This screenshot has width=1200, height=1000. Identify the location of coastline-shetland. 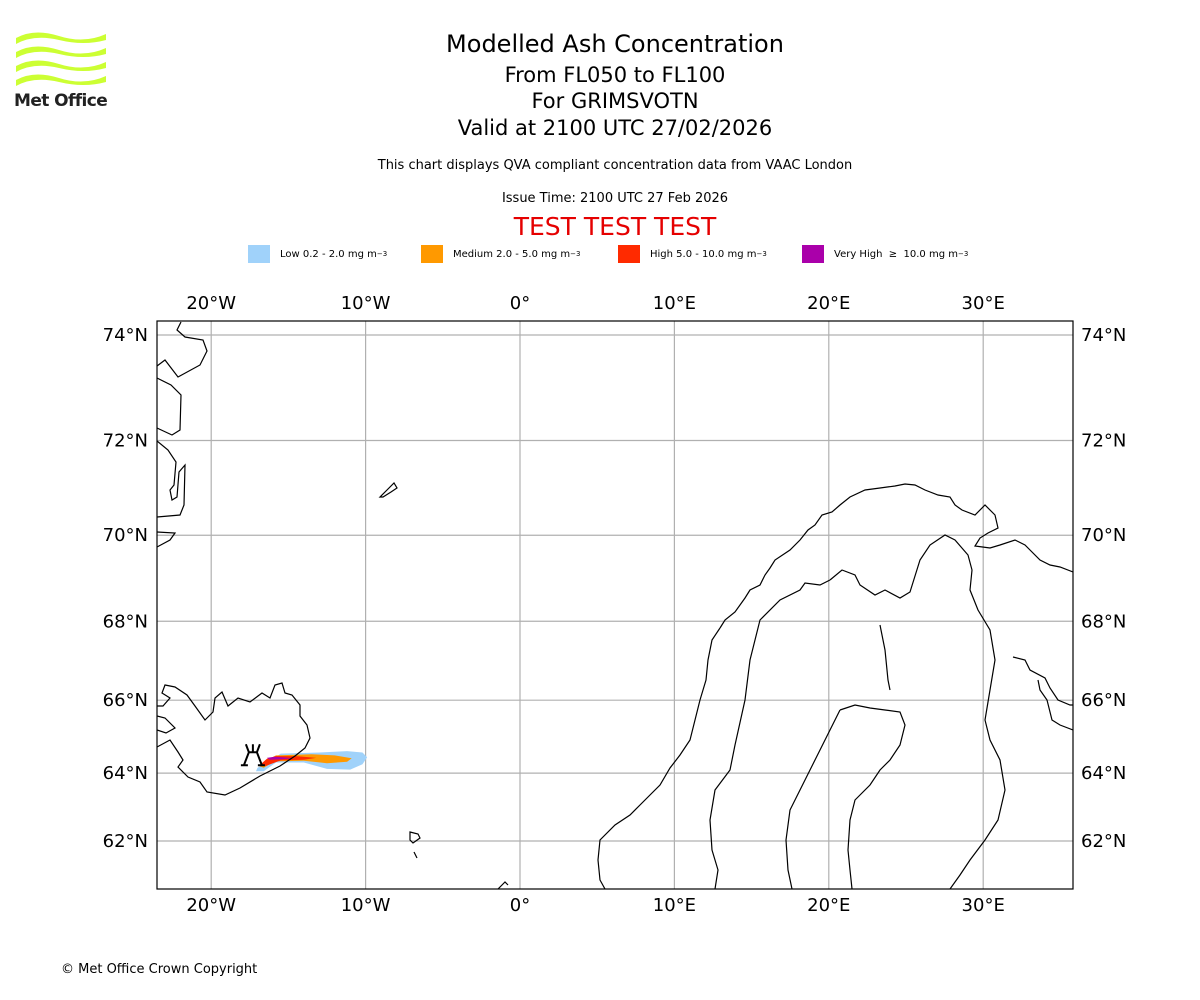
(503, 885).